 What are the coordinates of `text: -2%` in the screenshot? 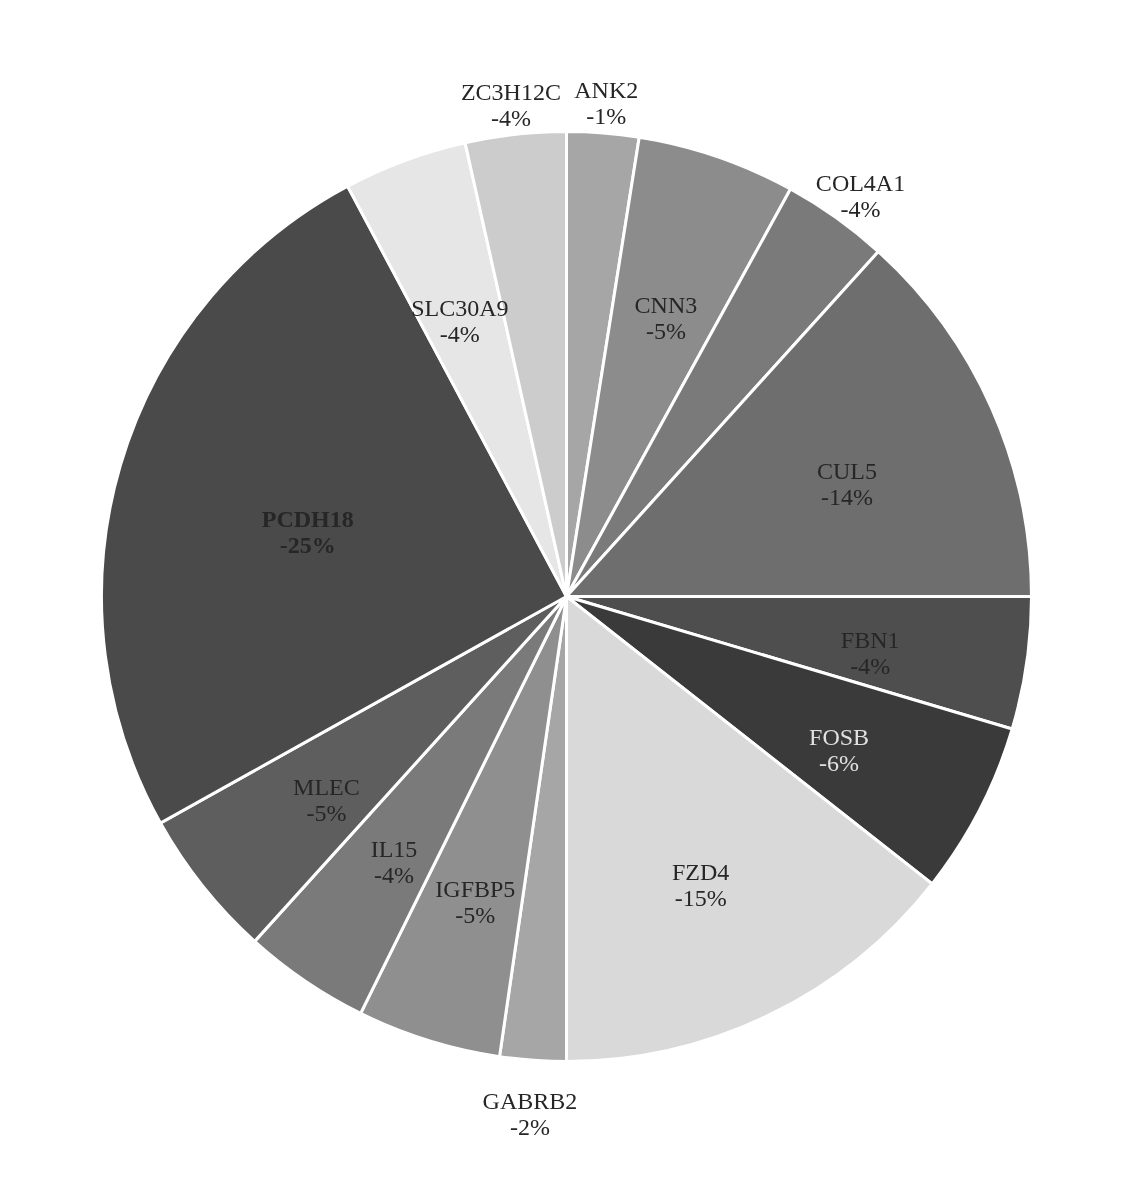 It's located at (529, 1127).